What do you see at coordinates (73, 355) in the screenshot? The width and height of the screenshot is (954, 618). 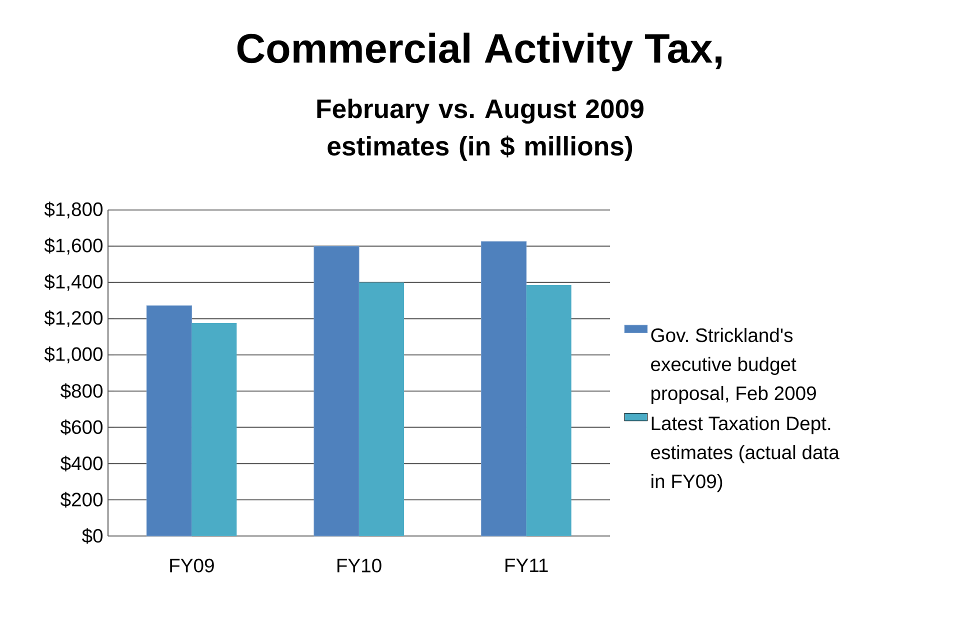 I see `y-tick-label: $1,000` at bounding box center [73, 355].